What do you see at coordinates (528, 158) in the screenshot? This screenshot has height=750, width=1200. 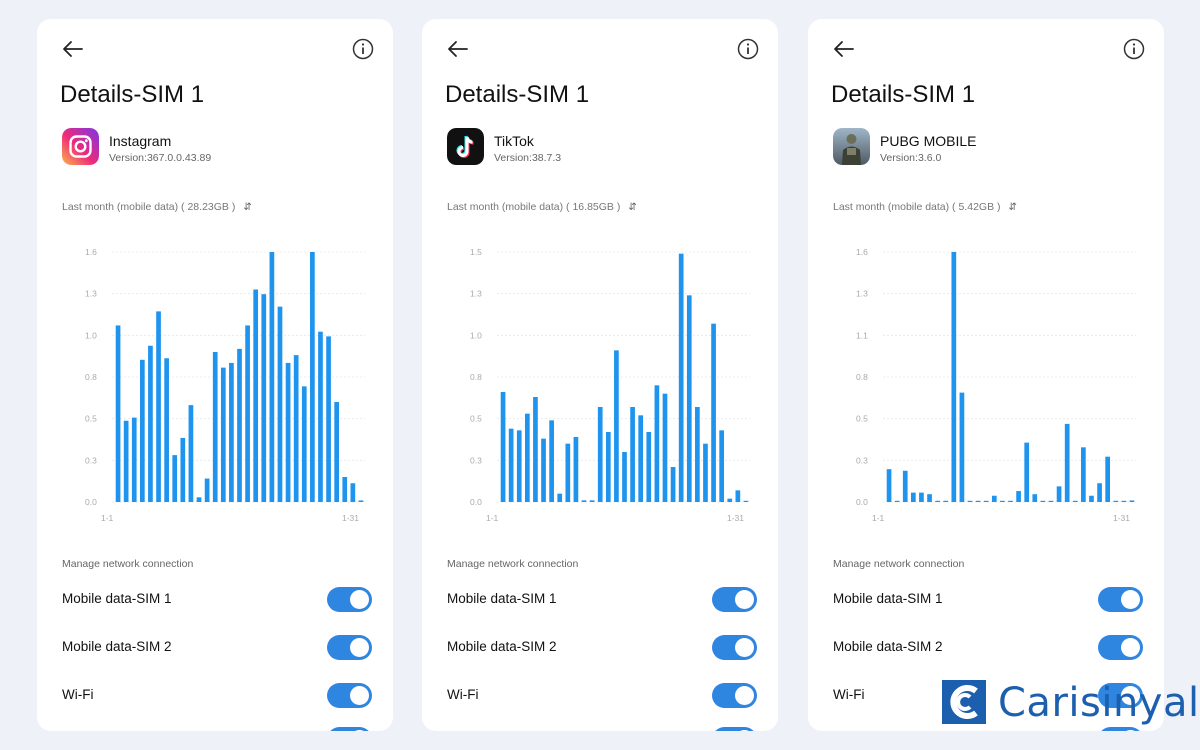 I see `app-version: Version:38.7.3` at bounding box center [528, 158].